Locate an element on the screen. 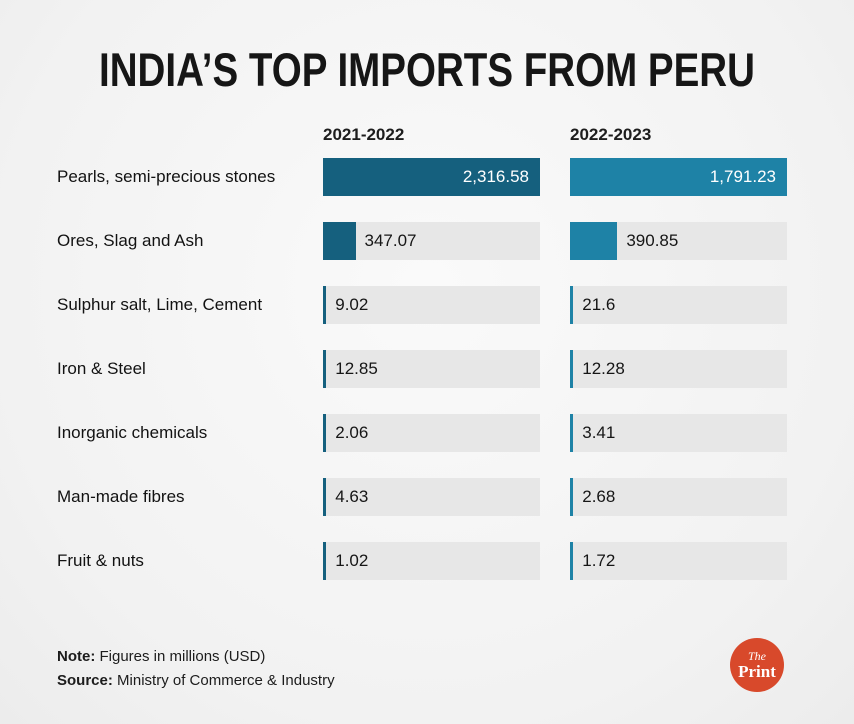 This screenshot has width=854, height=724. category-label: Pearls, semi-precious stones is located at coordinates (166, 176).